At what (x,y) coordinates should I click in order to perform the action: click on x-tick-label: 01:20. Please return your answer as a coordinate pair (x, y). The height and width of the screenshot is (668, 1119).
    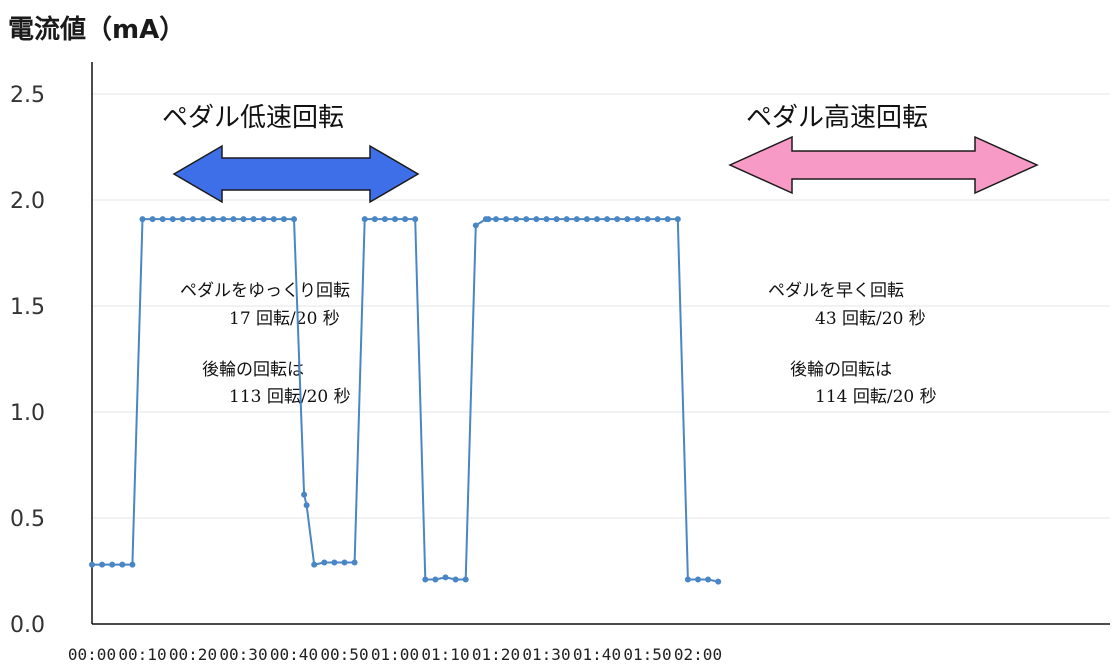
    Looking at the image, I should click on (496, 654).